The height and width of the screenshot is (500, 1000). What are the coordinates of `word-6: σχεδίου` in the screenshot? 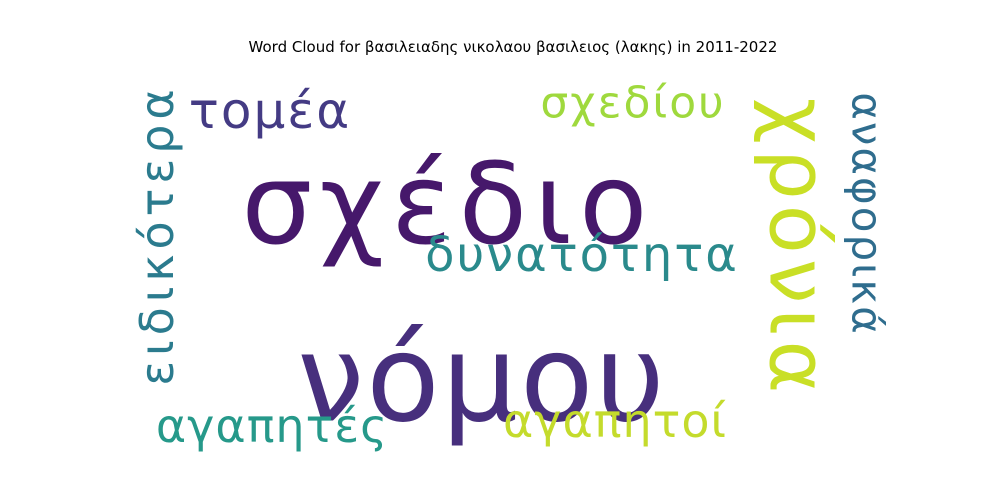 It's located at (632, 103).